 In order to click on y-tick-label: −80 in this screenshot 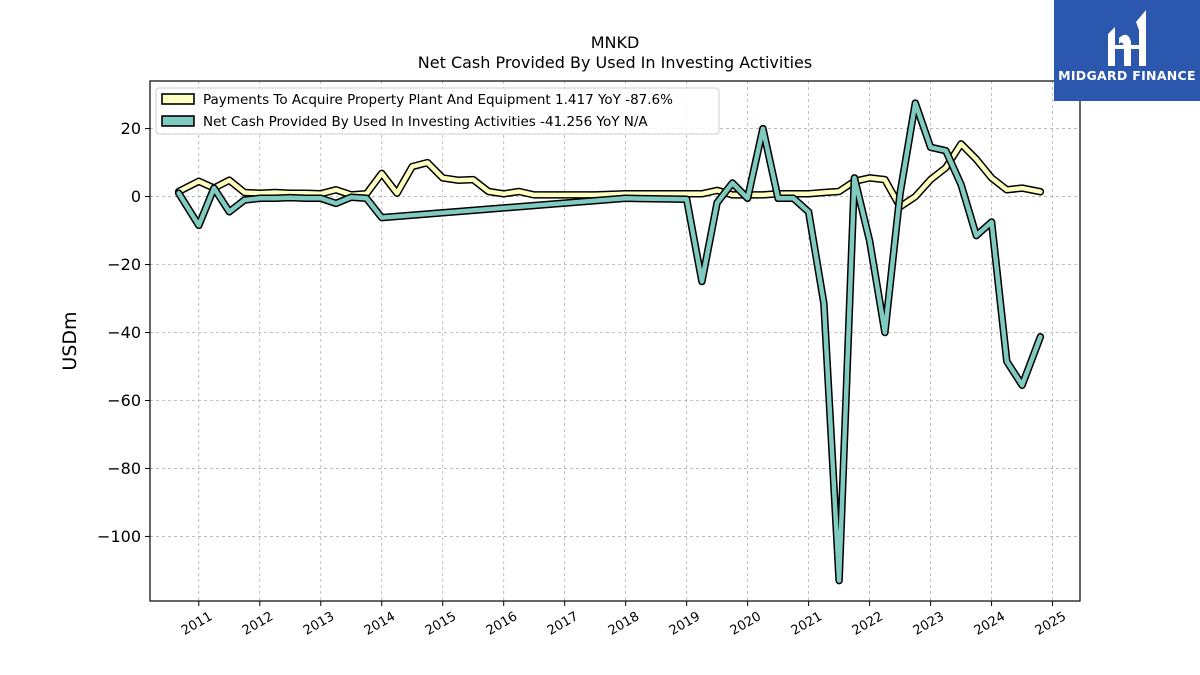, I will do `click(124, 468)`.